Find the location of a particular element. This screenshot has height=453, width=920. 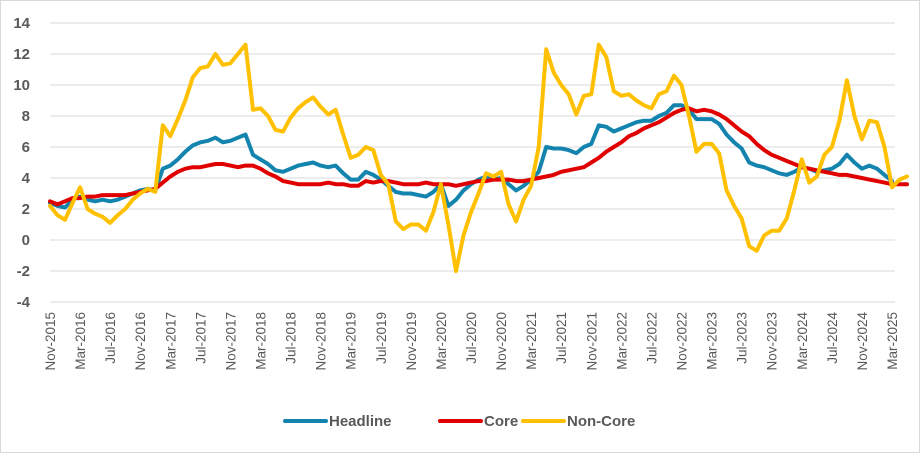

legend-item-core: Core is located at coordinates (478, 421).